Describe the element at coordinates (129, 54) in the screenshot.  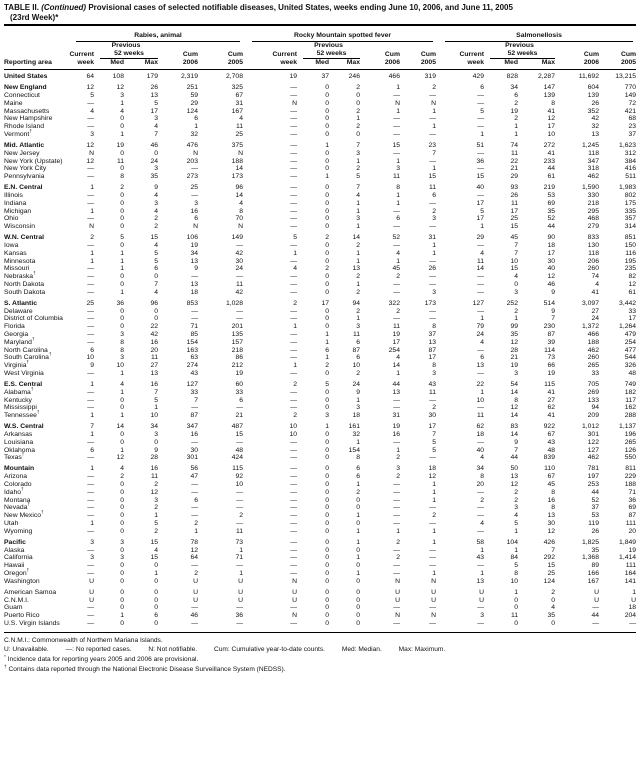
I see `weeks52-label: 52 weeks` at that location.